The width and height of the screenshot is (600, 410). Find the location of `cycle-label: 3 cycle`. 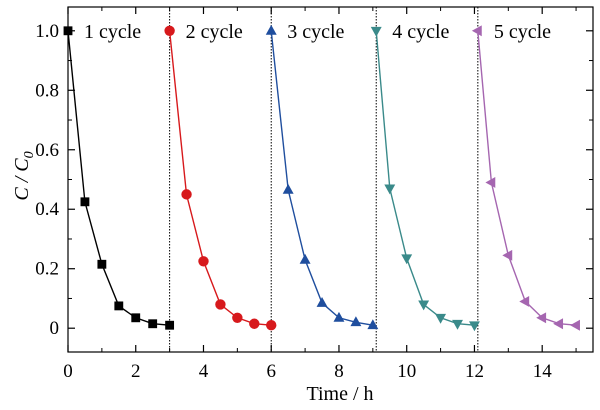

cycle-label: 3 cycle is located at coordinates (315, 32).